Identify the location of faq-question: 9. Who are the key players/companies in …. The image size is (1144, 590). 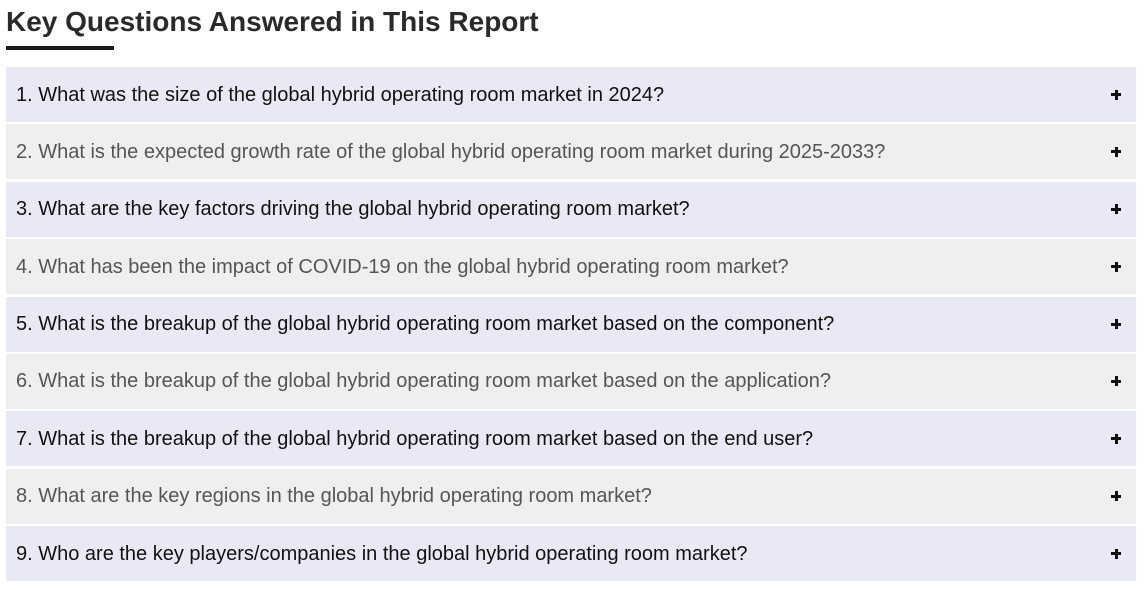
(382, 553).